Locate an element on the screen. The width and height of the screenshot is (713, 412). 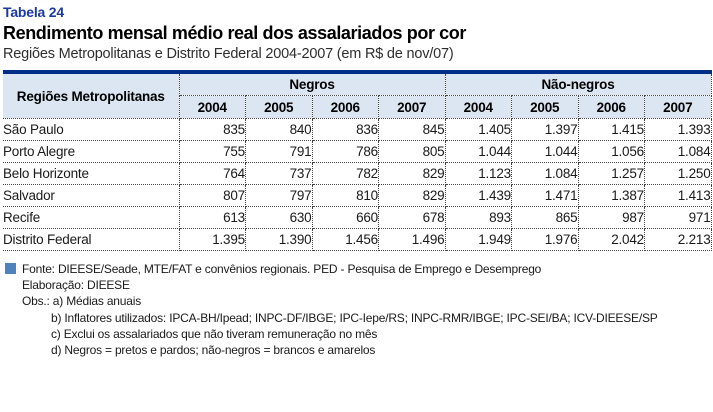
value-cell: 1.413 is located at coordinates (678, 195).